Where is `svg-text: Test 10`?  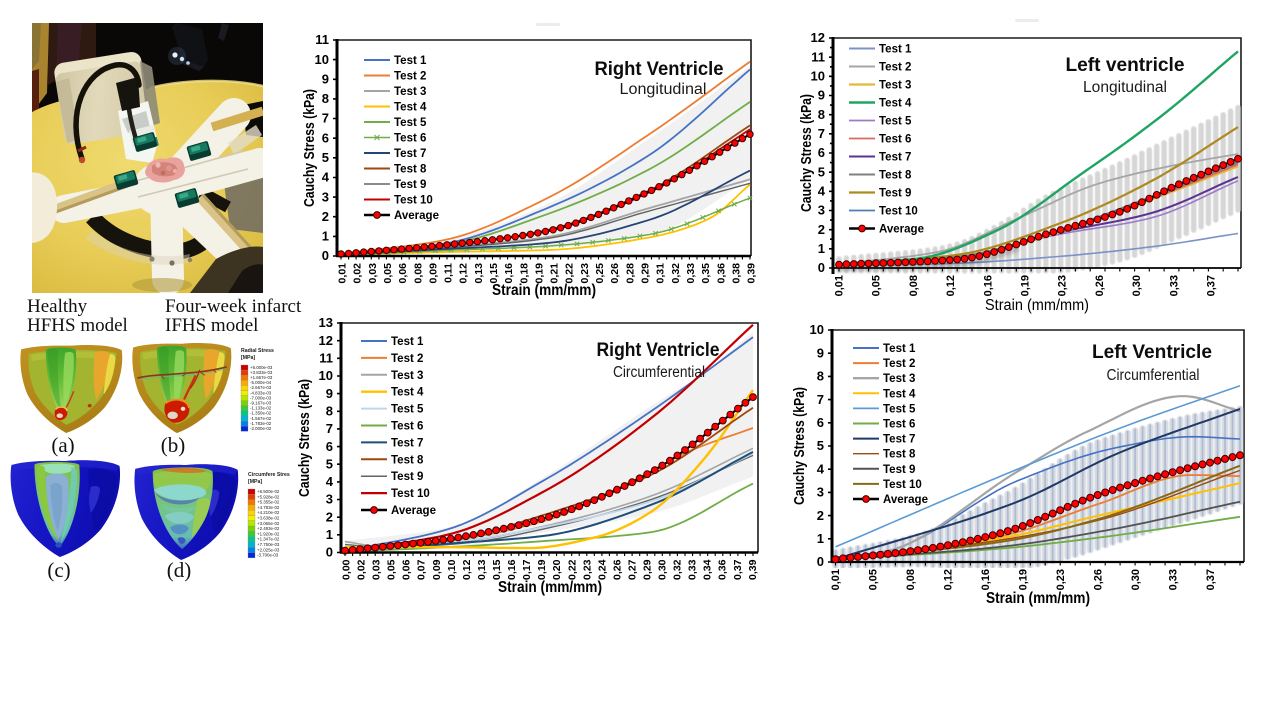
svg-text: Test 10 is located at coordinates (902, 485).